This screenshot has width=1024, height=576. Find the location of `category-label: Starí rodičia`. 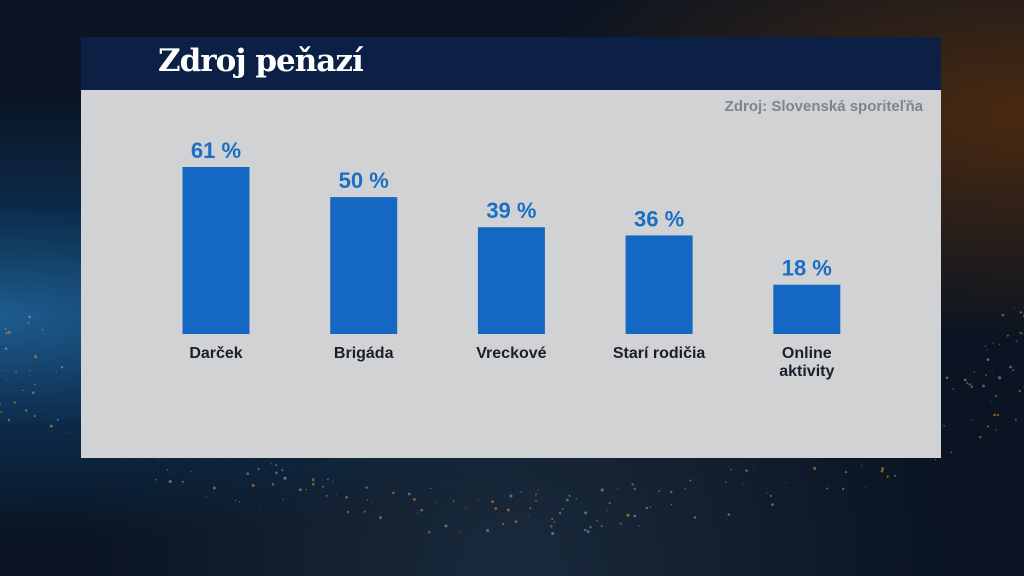

category-label: Starí rodičia is located at coordinates (659, 353).